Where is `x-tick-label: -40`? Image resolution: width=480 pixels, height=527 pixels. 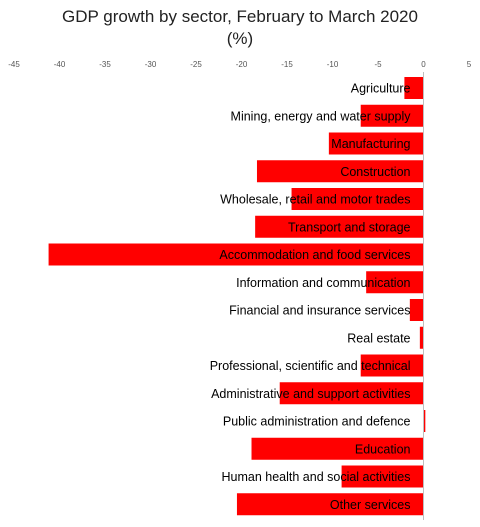 x-tick-label: -40 is located at coordinates (60, 64).